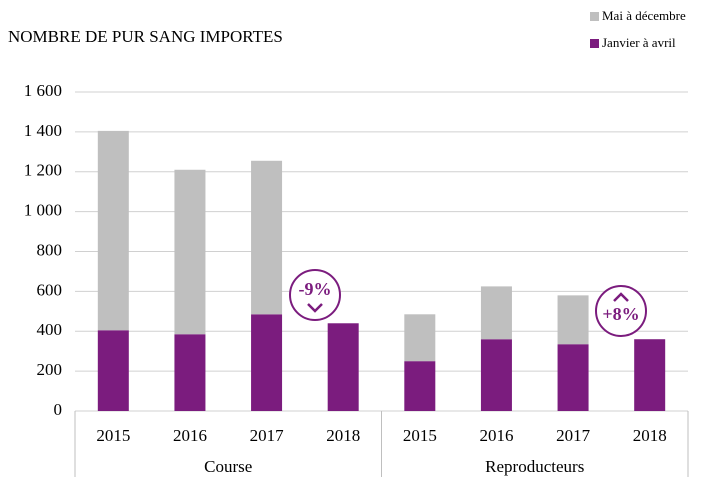 This screenshot has height=477, width=702. What do you see at coordinates (43, 170) in the screenshot?
I see `y-tick-label: 1 200` at bounding box center [43, 170].